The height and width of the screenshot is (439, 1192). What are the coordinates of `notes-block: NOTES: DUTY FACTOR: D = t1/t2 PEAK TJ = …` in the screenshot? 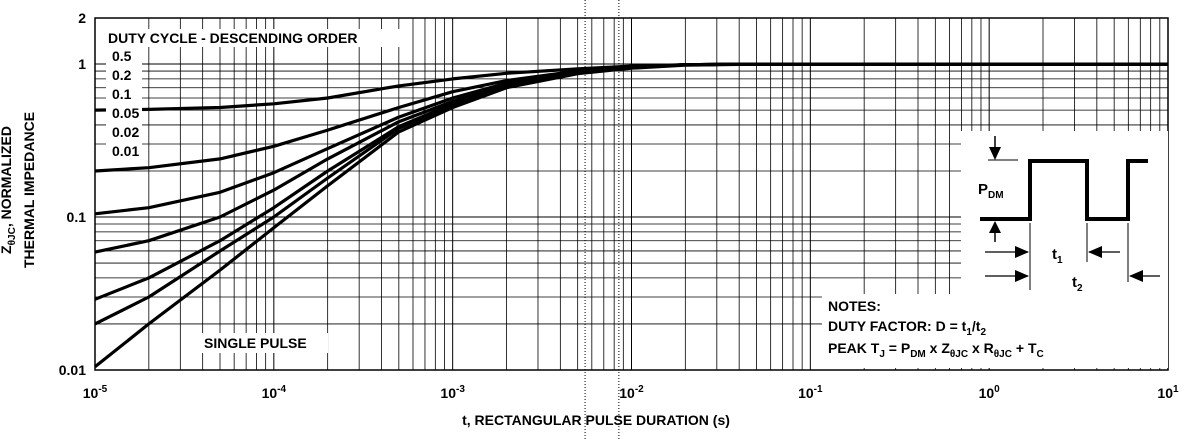 It's located at (936, 329).